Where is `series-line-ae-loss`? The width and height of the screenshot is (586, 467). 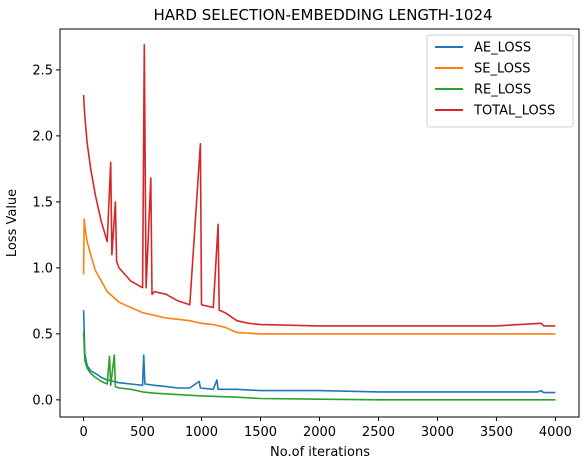
series-line-ae-loss is located at coordinates (319, 352).